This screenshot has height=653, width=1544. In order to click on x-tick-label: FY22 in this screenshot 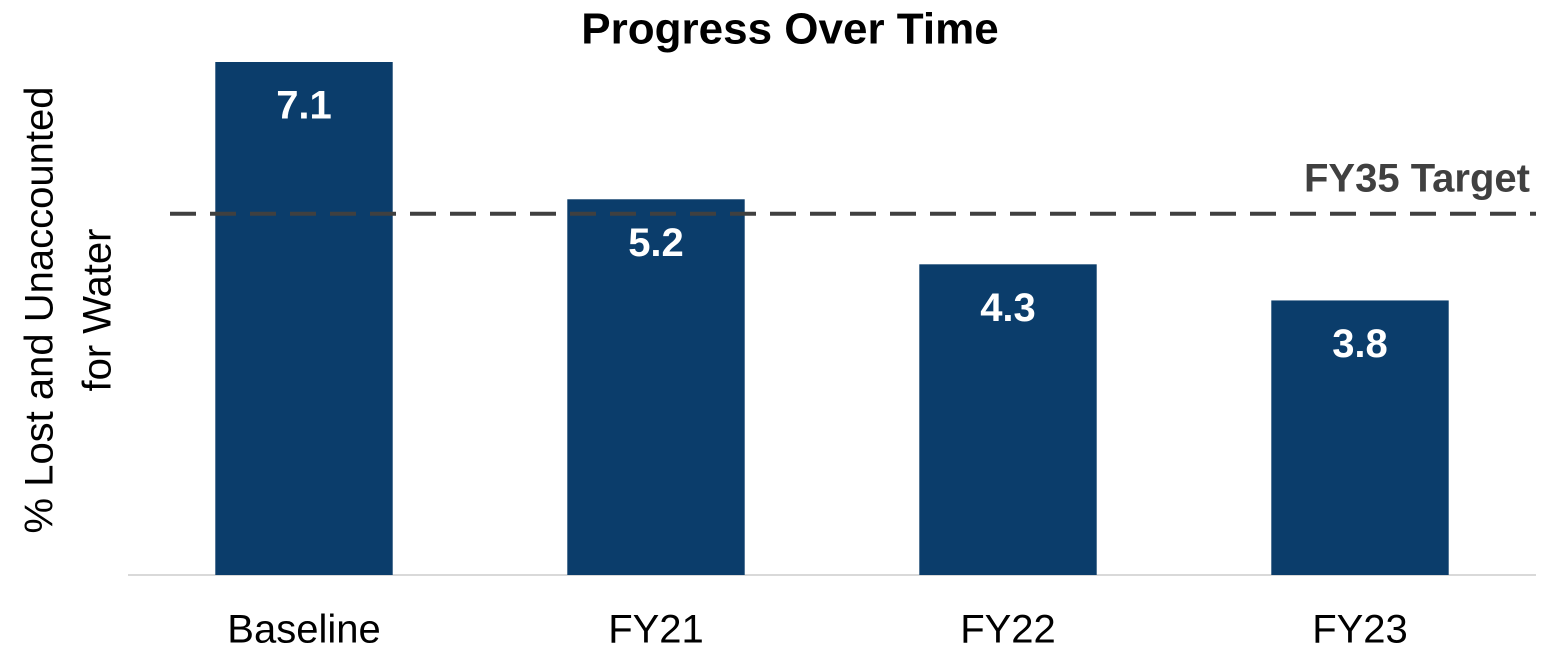, I will do `click(1008, 630)`.